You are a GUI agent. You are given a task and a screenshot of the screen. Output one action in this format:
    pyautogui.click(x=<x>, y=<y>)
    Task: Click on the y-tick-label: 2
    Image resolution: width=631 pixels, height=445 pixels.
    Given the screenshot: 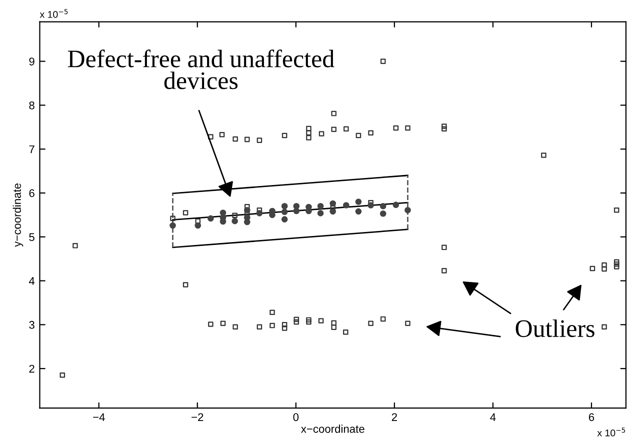 What is the action you would take?
    pyautogui.click(x=31, y=368)
    